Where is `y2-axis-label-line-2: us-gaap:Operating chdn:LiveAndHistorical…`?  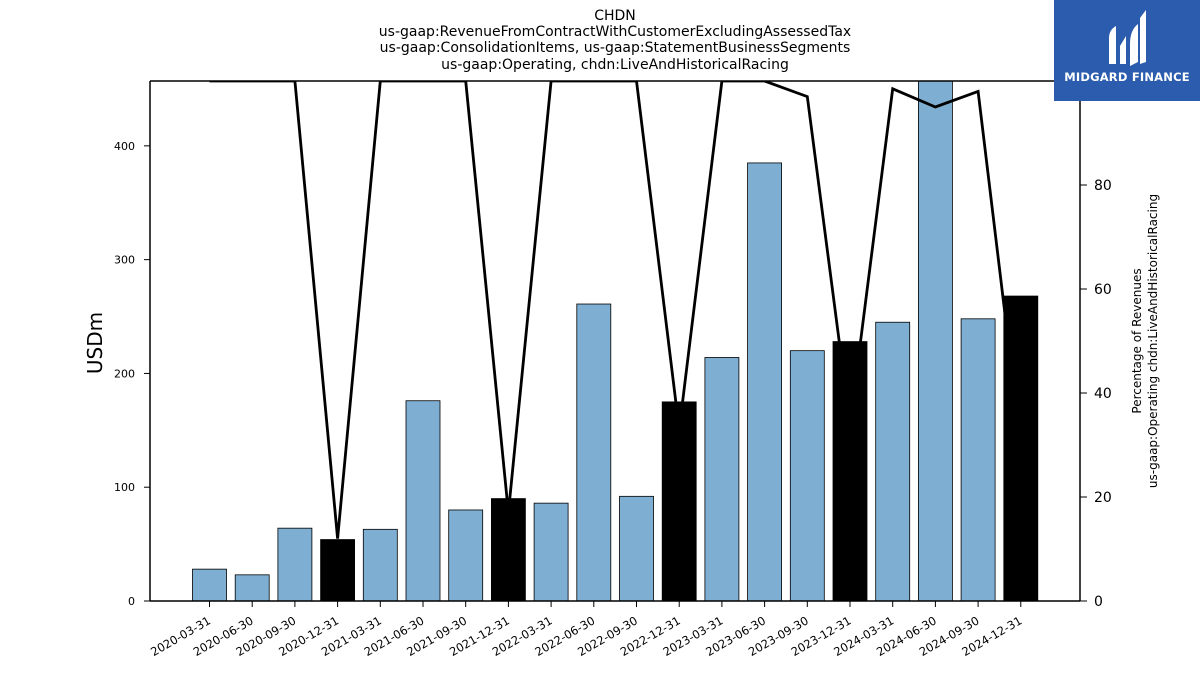
y2-axis-label-line-2: us-gaap:Operating chdn:LiveAndHistorical… is located at coordinates (1153, 341).